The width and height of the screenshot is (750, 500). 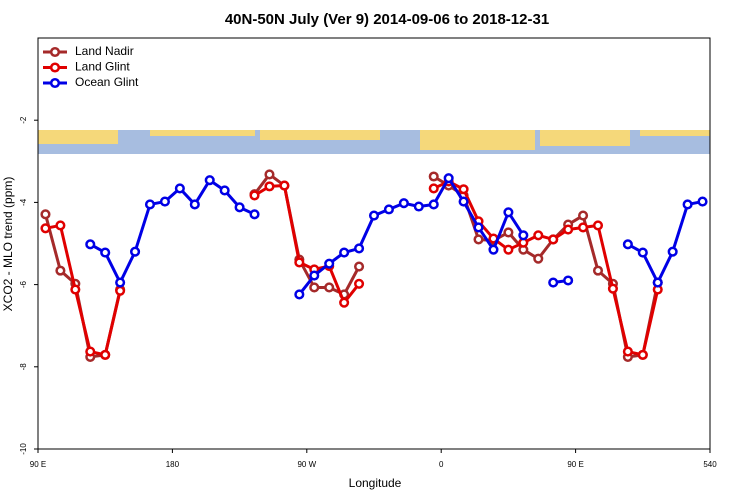 I want to click on y-tick-label: -6, so click(x=23, y=284).